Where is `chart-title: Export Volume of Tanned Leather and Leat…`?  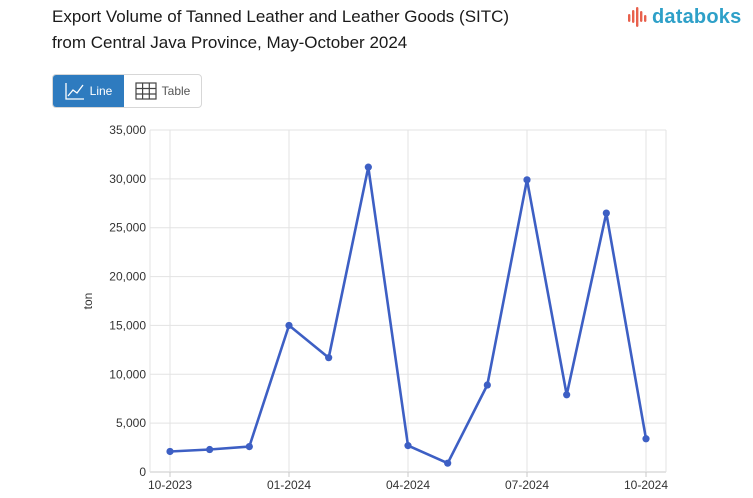 chart-title: Export Volume of Tanned Leather and Leat… is located at coordinates (332, 30).